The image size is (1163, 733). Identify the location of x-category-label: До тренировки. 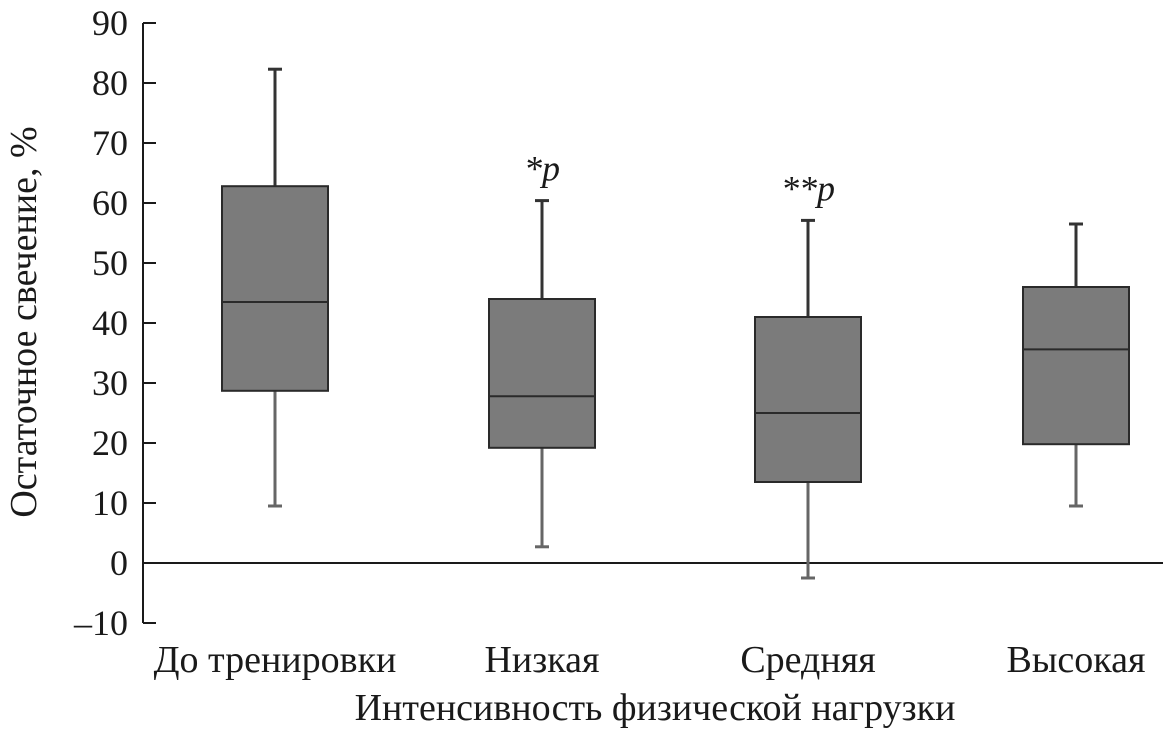
(275, 660).